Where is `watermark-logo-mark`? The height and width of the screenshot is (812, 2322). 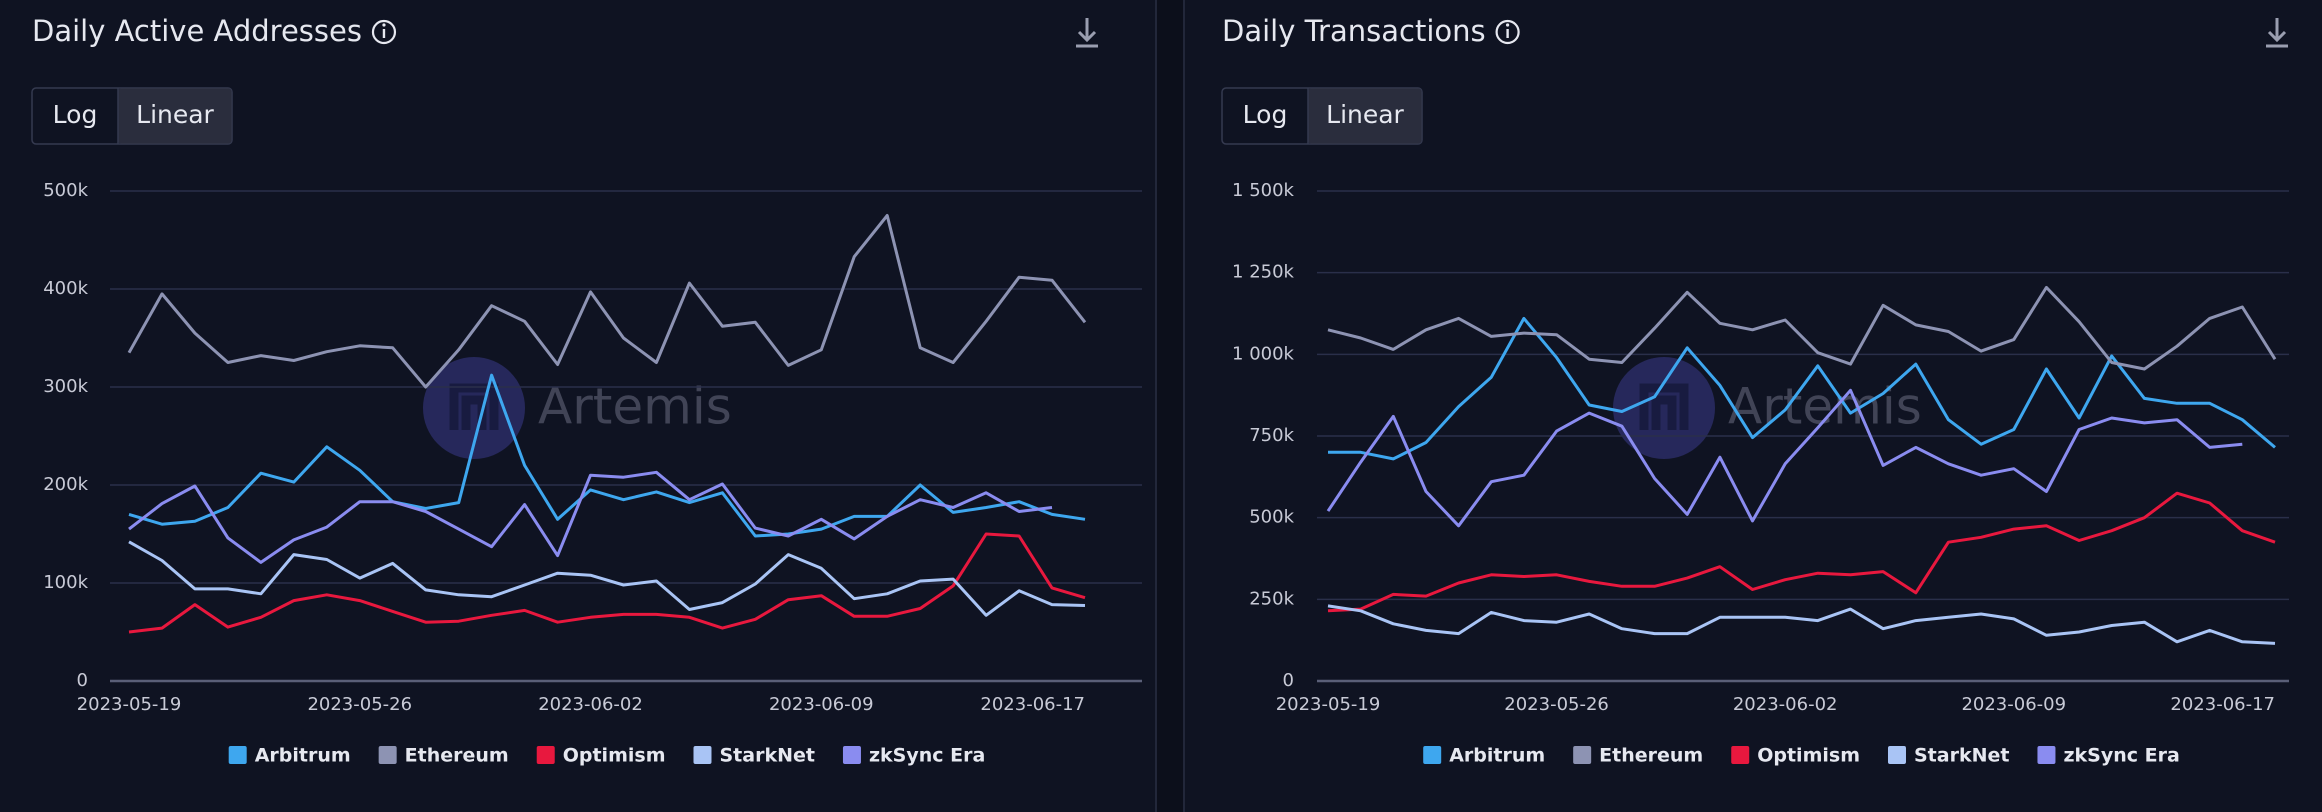 watermark-logo-mark is located at coordinates (1664, 406).